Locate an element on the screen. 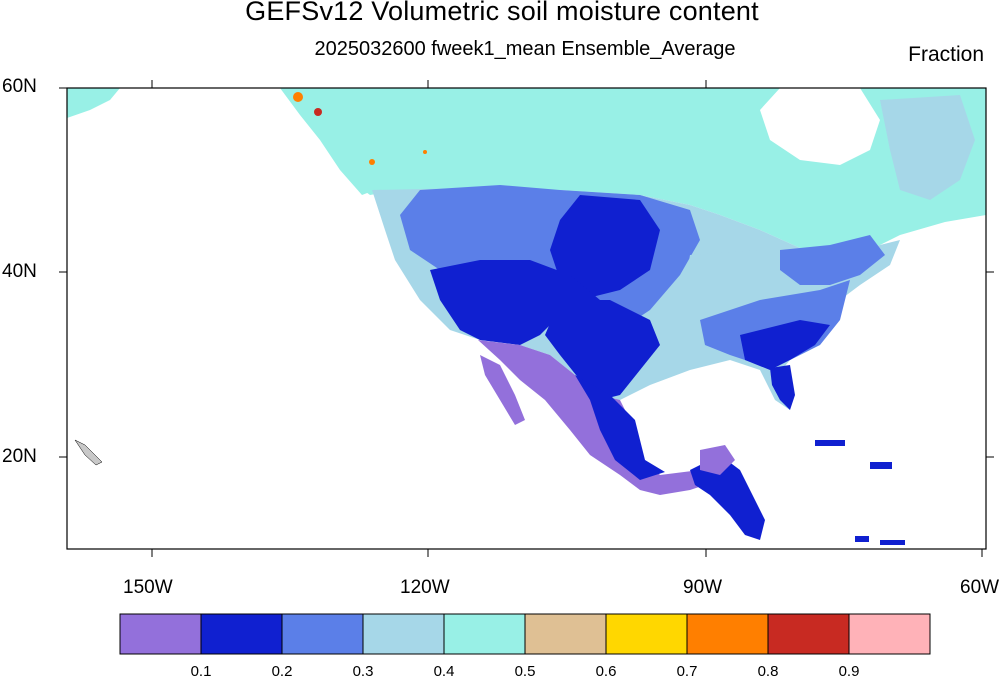 This screenshot has height=681, width=1004. region-plains-dry is located at coordinates (605, 247).